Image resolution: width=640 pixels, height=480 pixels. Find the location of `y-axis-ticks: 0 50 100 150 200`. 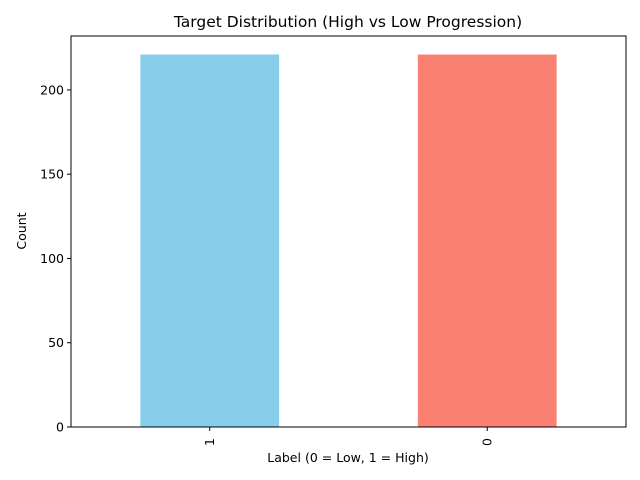

y-axis-ticks: 0 50 100 150 200 is located at coordinates (55, 258).